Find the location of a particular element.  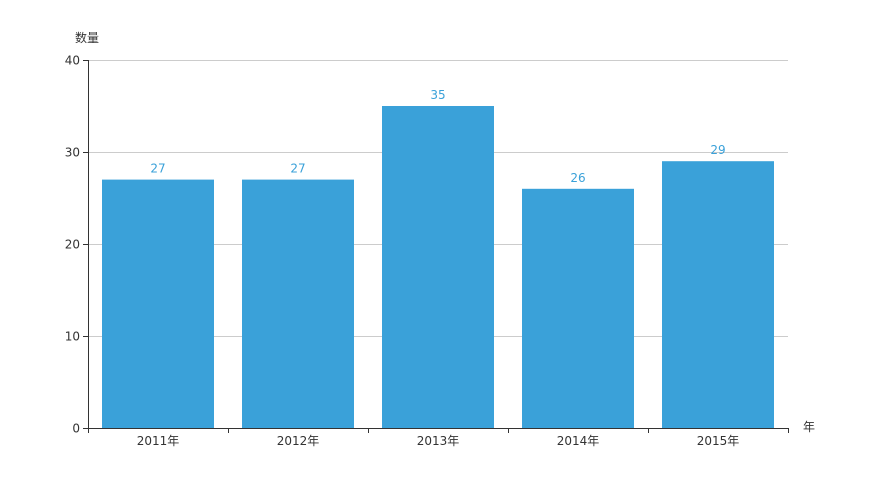

y-tick-label: 40 is located at coordinates (72, 61).